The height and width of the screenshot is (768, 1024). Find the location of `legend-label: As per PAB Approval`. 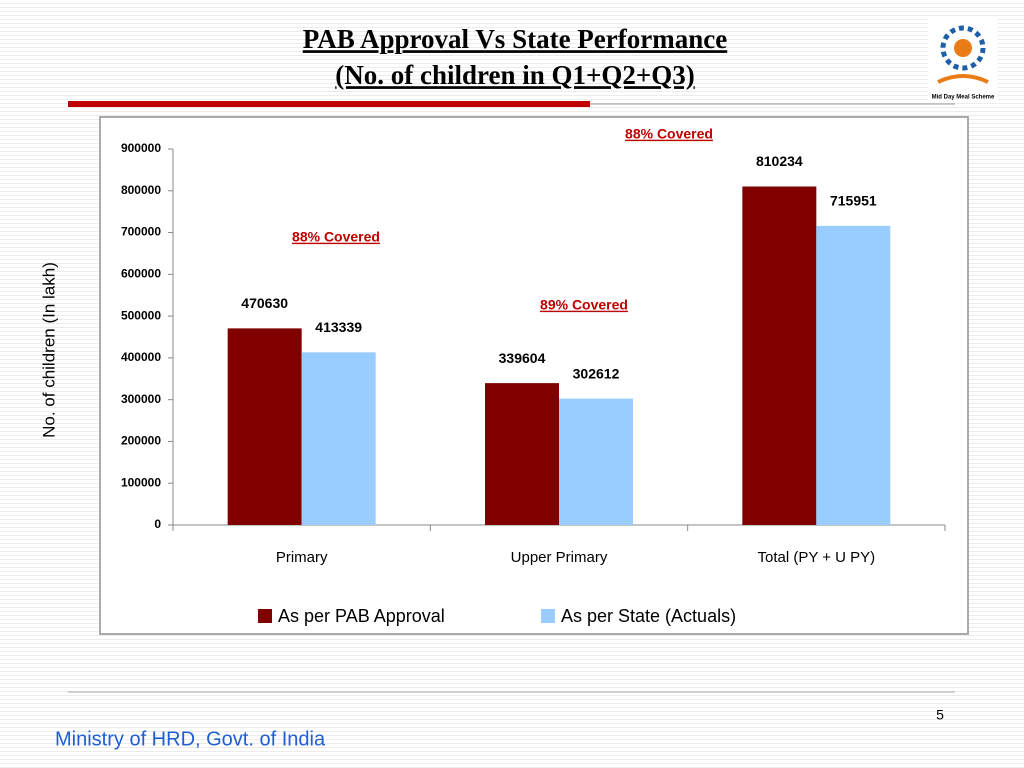

legend-label: As per PAB Approval is located at coordinates (361, 616).